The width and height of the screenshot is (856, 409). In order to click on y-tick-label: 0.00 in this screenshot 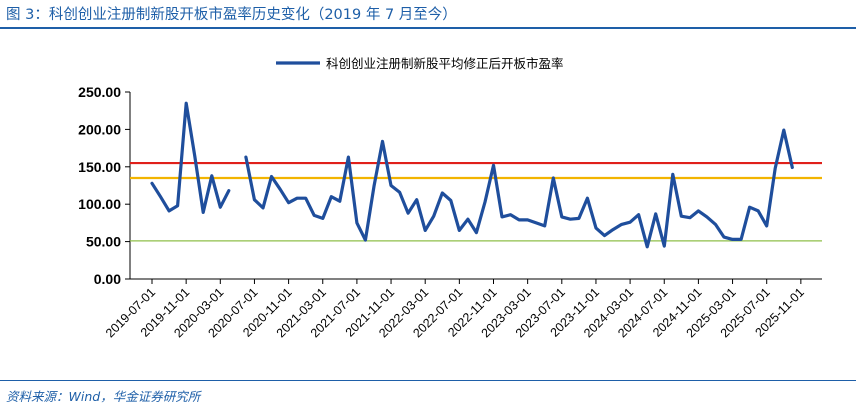, I will do `click(107, 279)`.